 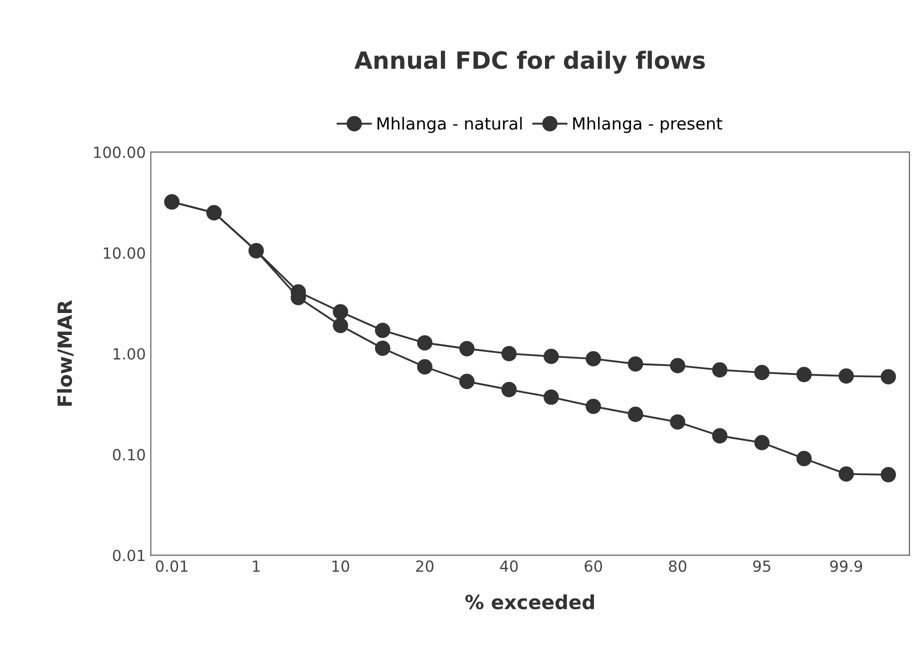 I want to click on x-tick-label: 99.9, so click(x=846, y=566).